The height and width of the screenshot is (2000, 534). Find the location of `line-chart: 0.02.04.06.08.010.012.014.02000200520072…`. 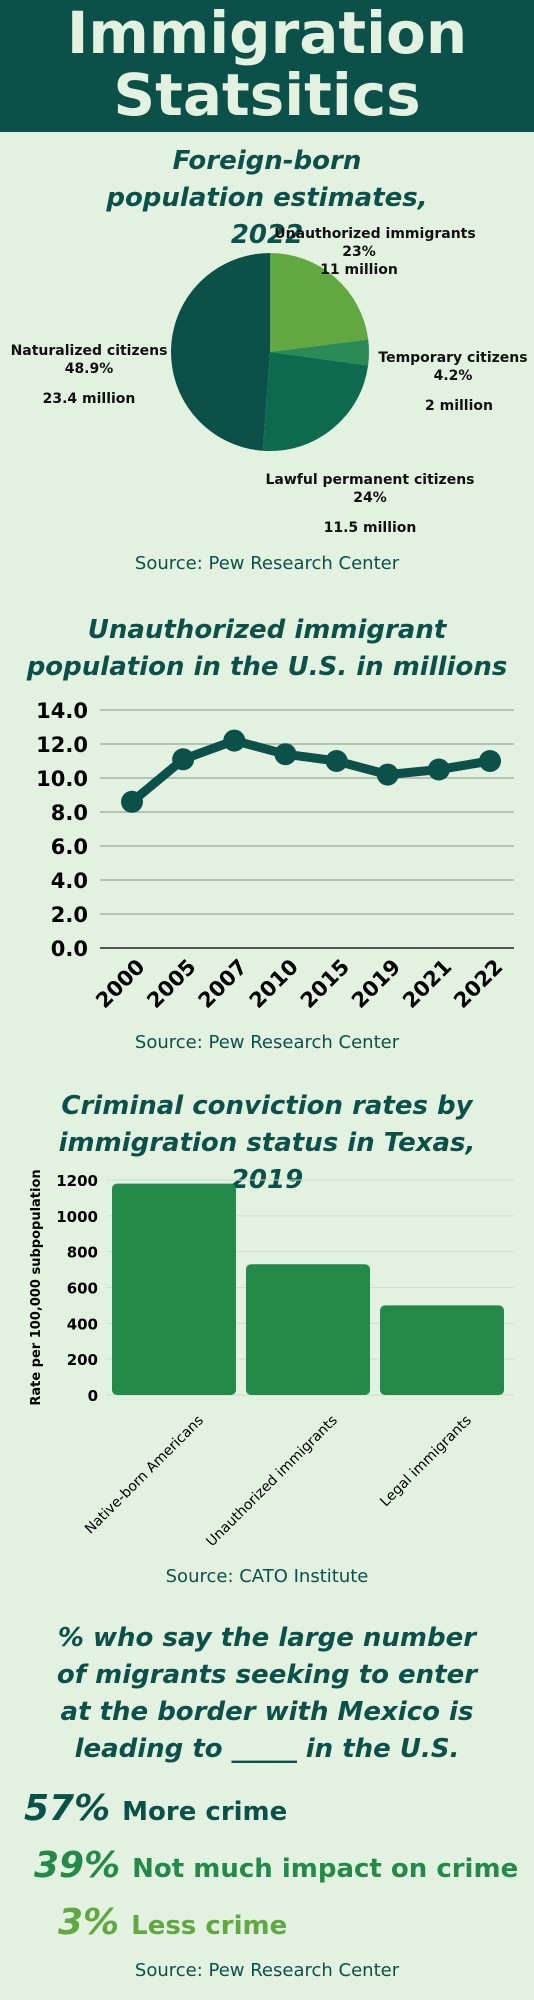

line-chart: 0.02.04.06.08.010.012.014.02000200520072… is located at coordinates (275, 856).